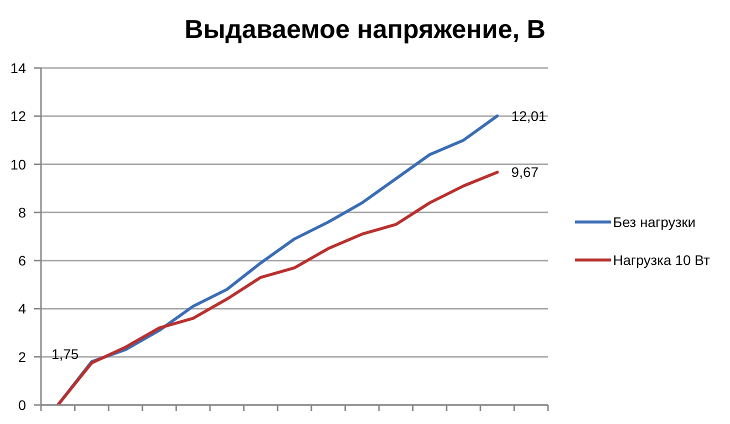 Image resolution: width=730 pixels, height=424 pixels. Describe the element at coordinates (22, 212) in the screenshot. I see `y-tick-label: 8` at that location.